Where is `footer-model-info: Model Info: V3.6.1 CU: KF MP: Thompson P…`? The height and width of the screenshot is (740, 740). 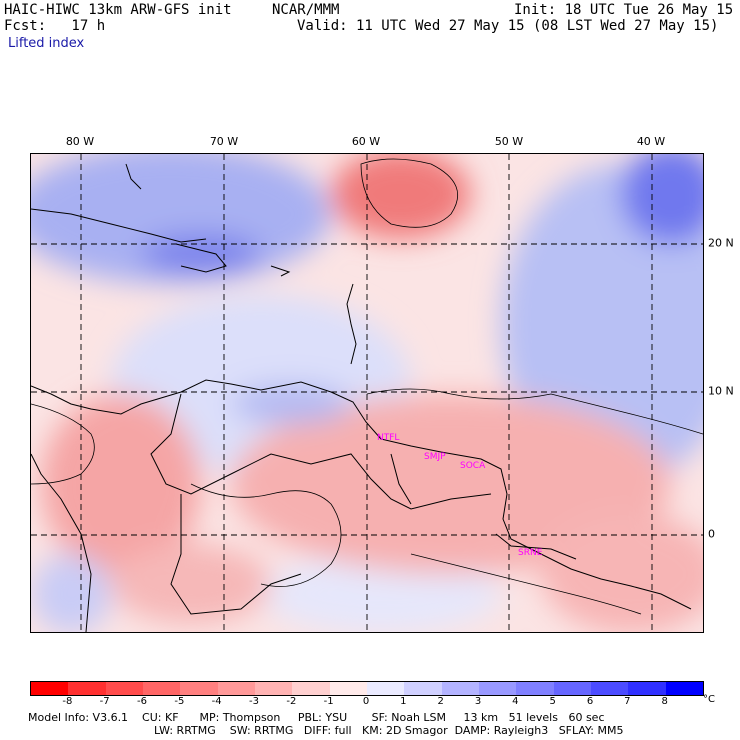 footer-model-info: Model Info: V3.6.1 CU: KF MP: Thompson P… is located at coordinates (316, 717).